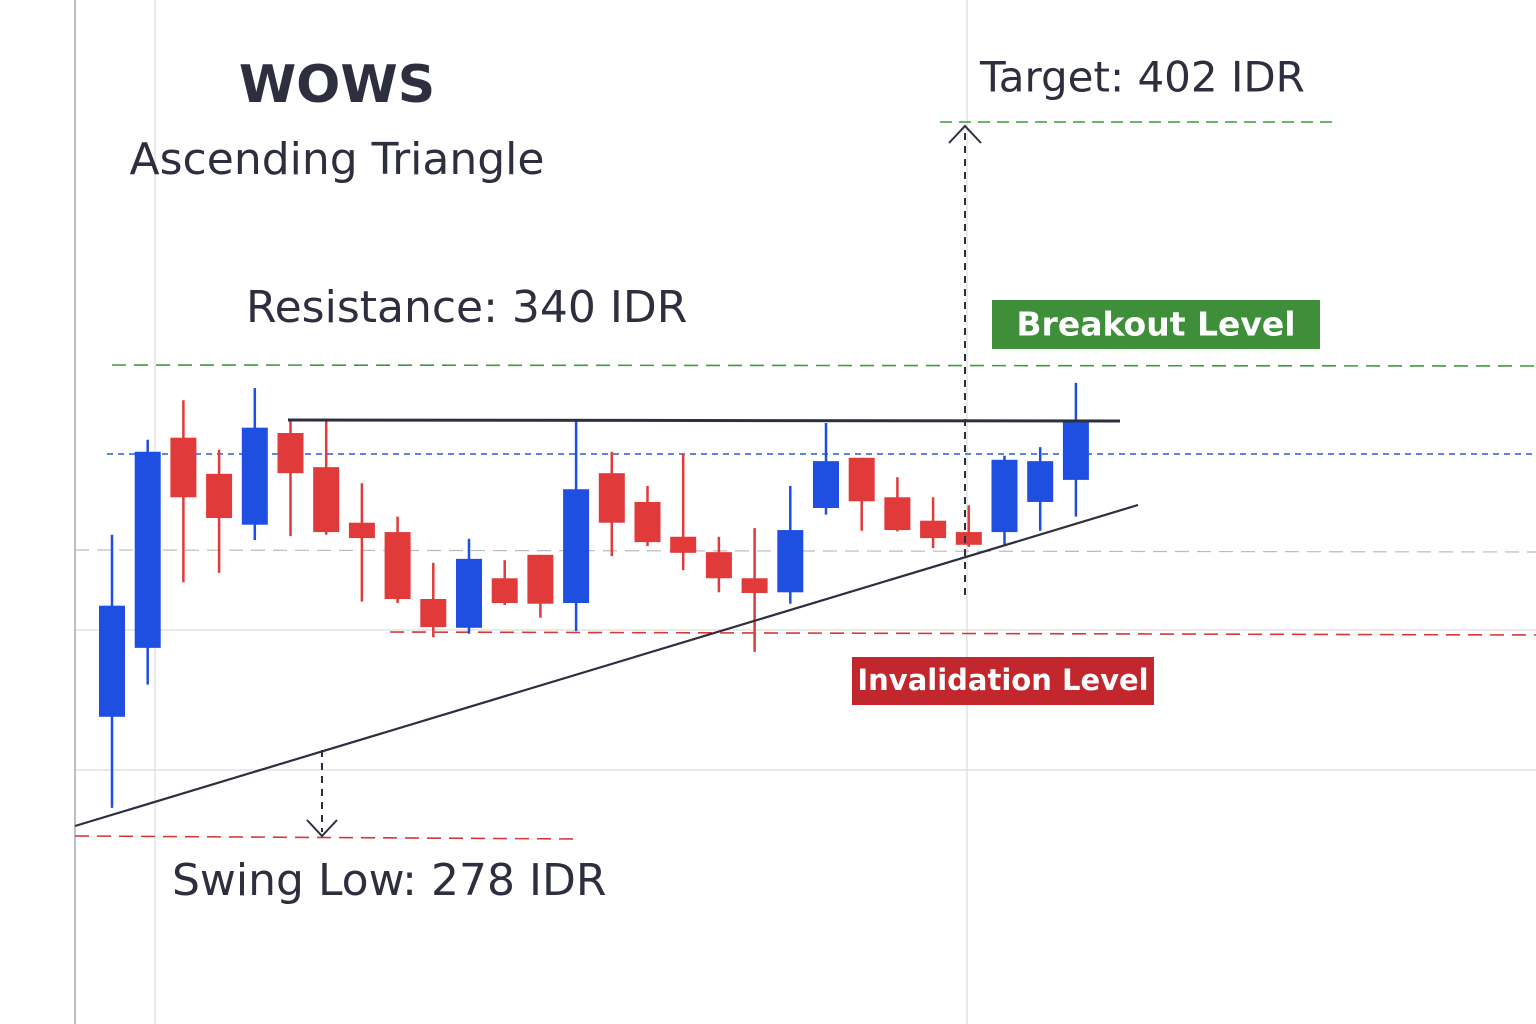  What do you see at coordinates (389, 880) in the screenshot?
I see `swing-low-label: Swing Low: 278 IDR` at bounding box center [389, 880].